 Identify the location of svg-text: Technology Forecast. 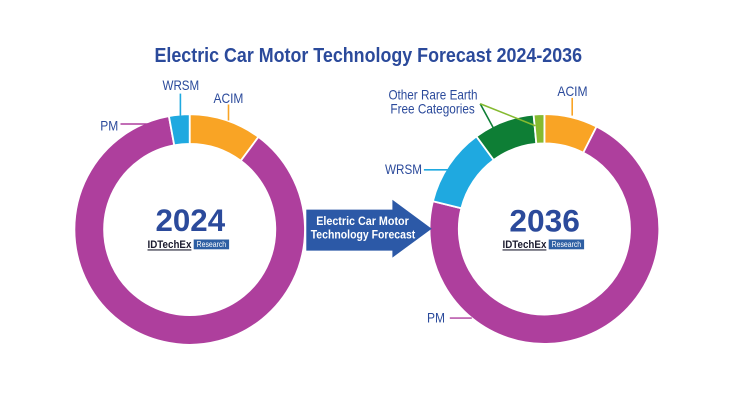
(363, 234).